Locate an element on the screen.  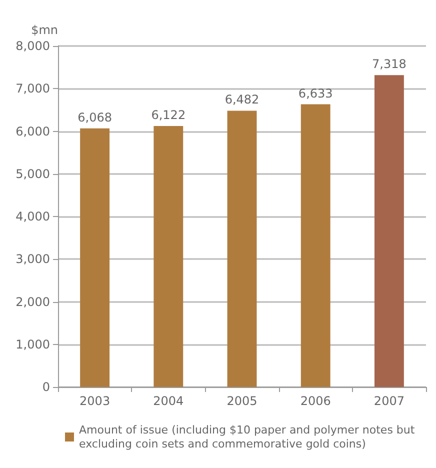
x-tick-label: 2007 is located at coordinates (389, 401).